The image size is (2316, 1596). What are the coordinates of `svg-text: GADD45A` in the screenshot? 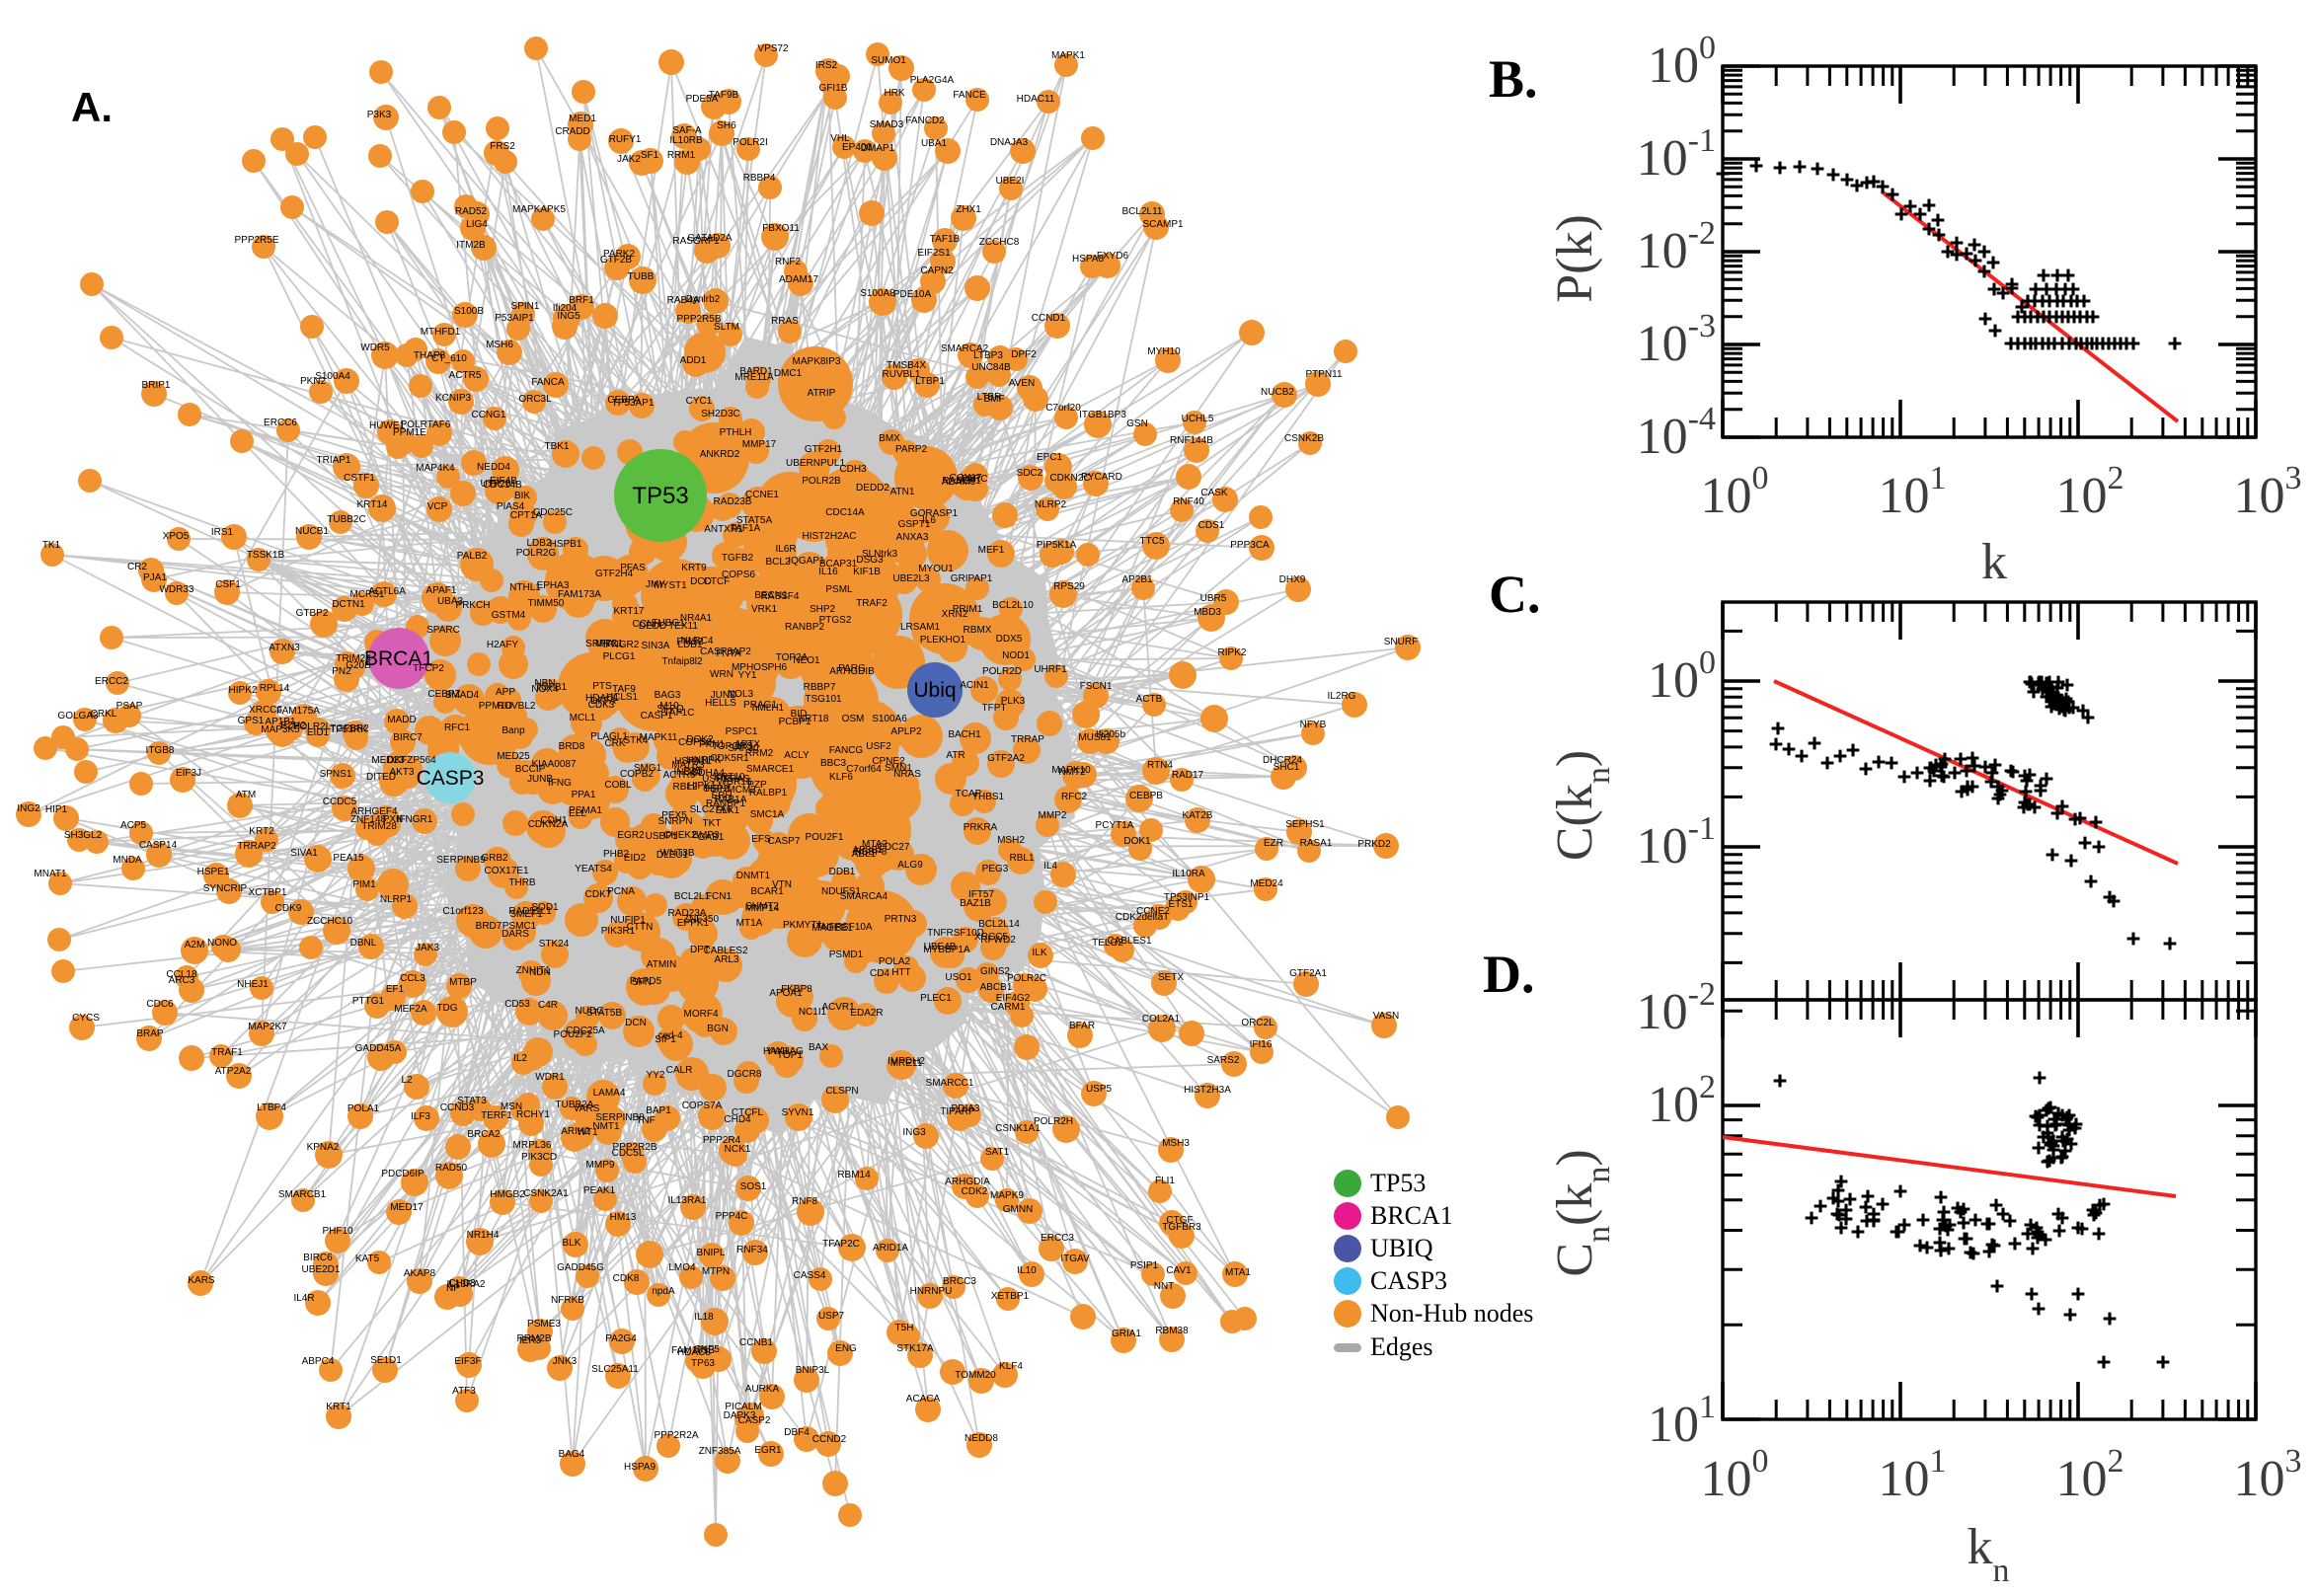 It's located at (378, 1048).